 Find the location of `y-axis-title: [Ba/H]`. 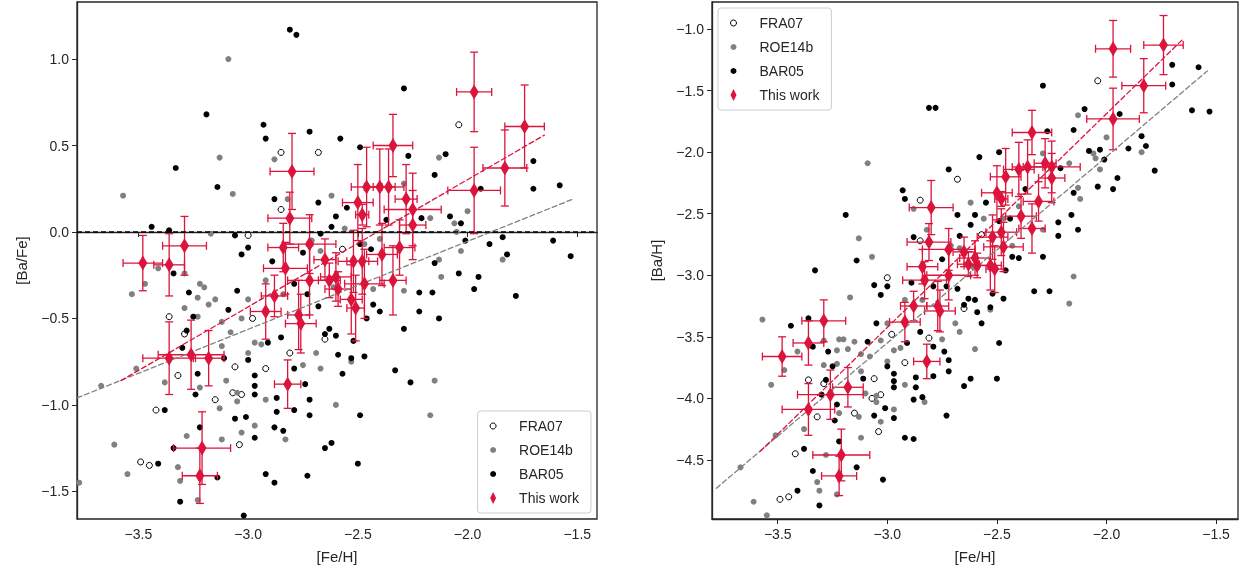

y-axis-title: [Ba/H] is located at coordinates (656, 260).